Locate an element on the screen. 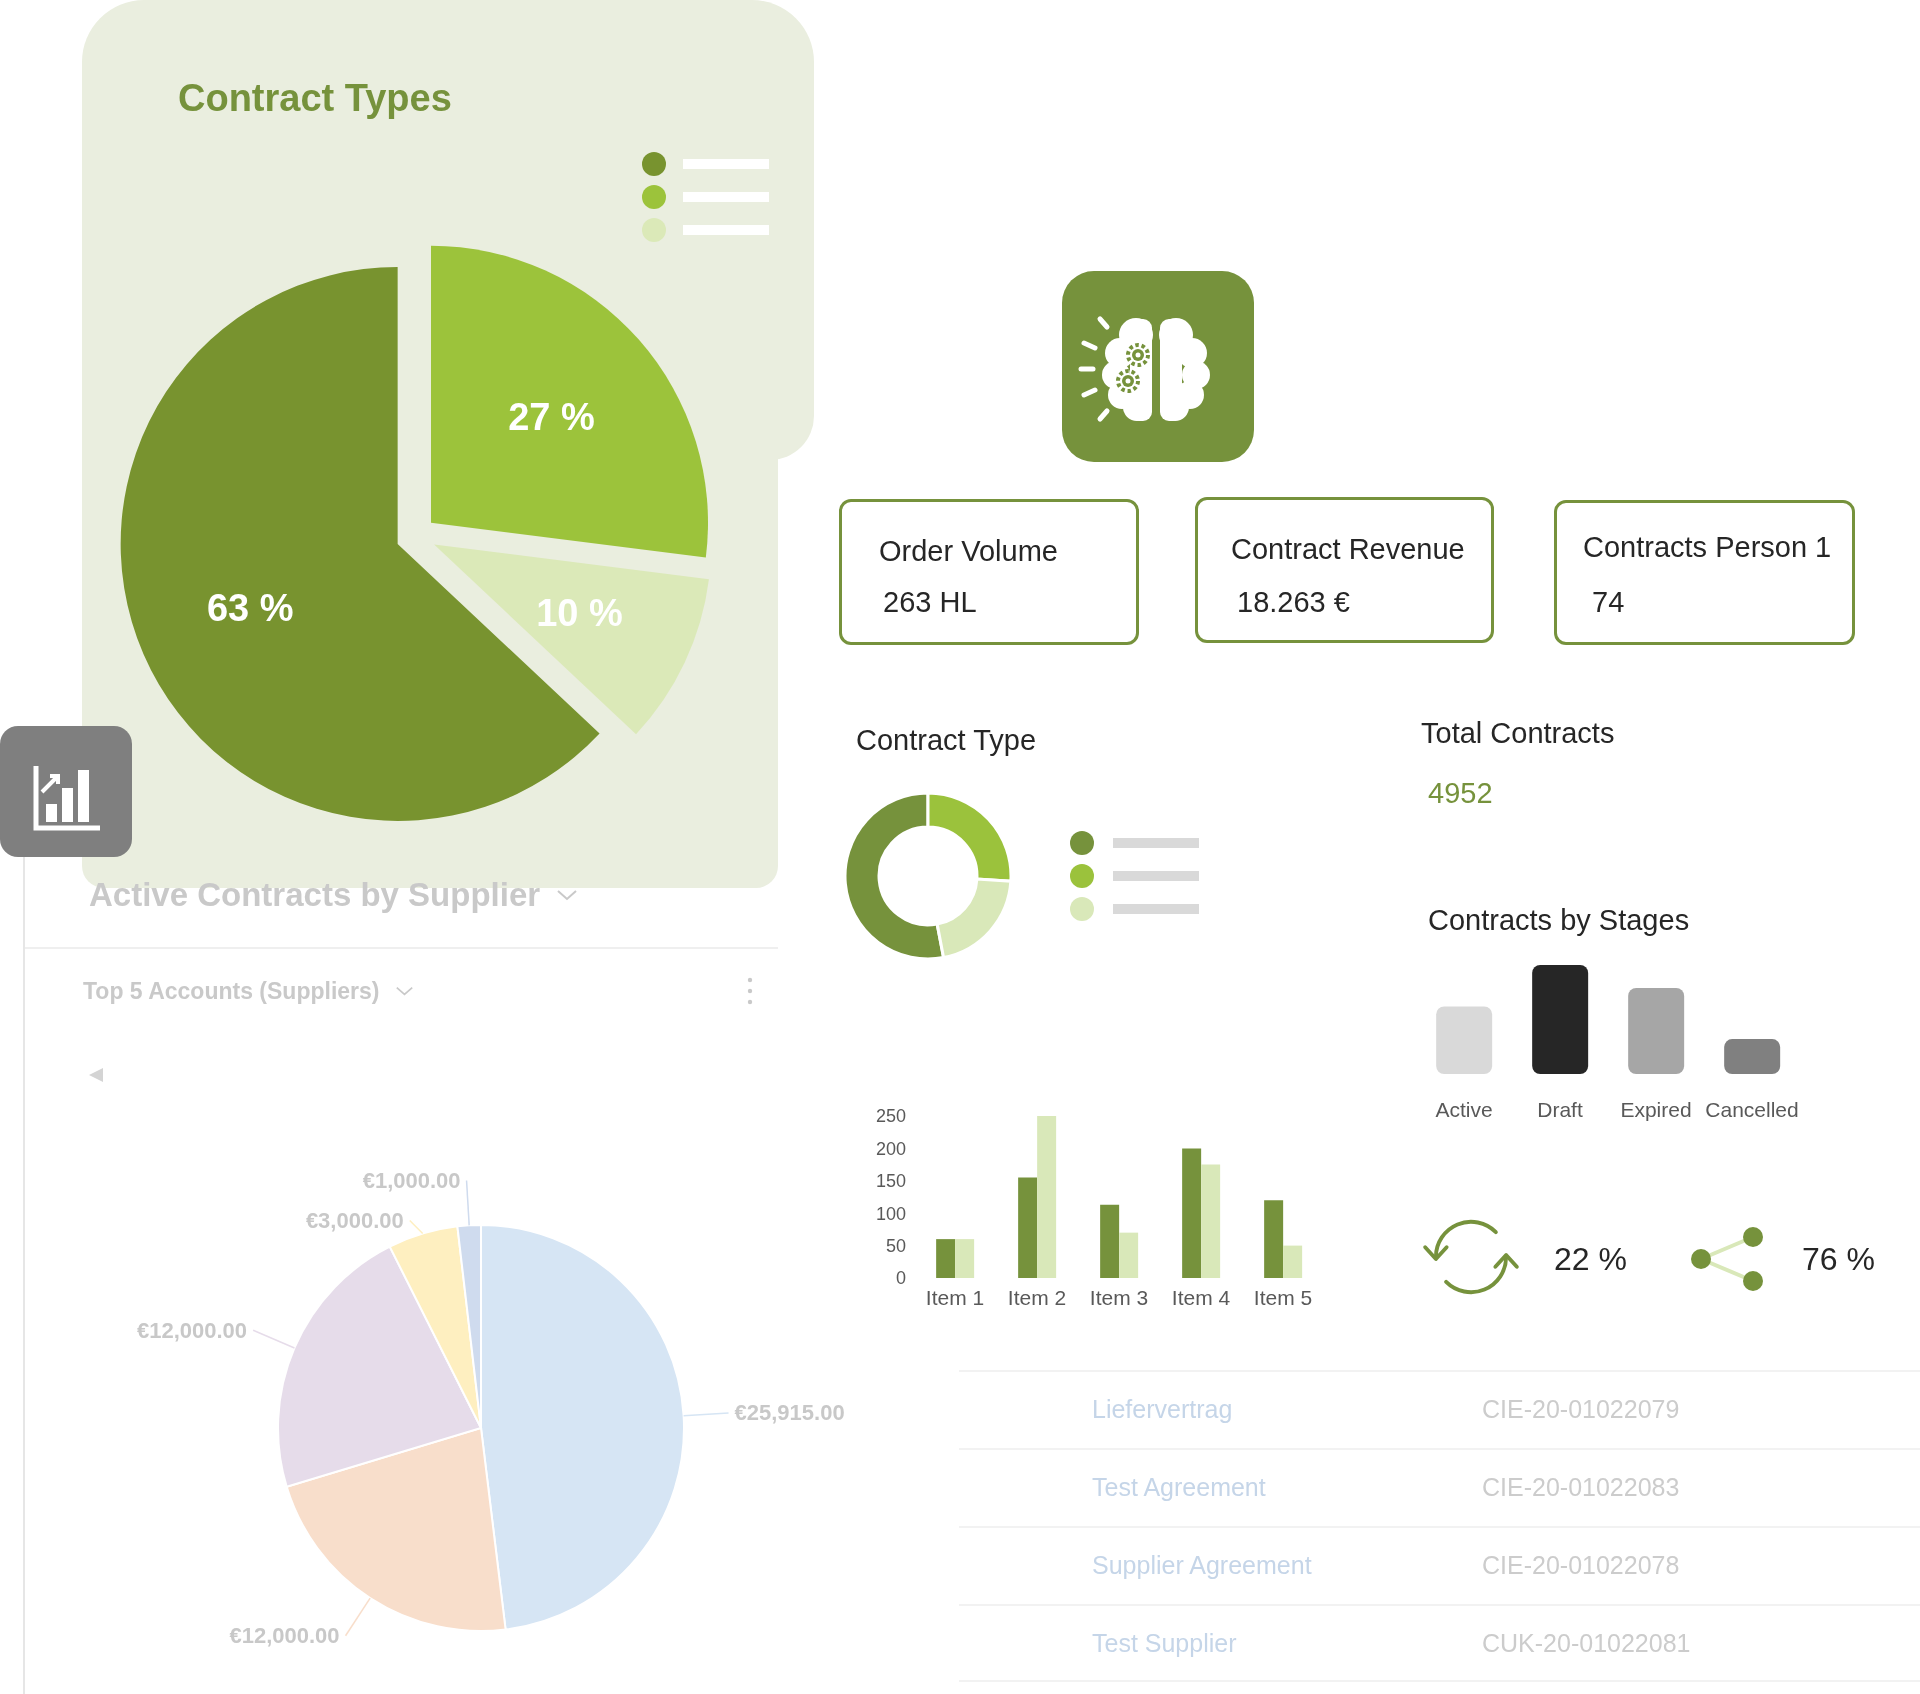 This screenshot has height=1694, width=1920. x-tick-label: Active is located at coordinates (1464, 1109).